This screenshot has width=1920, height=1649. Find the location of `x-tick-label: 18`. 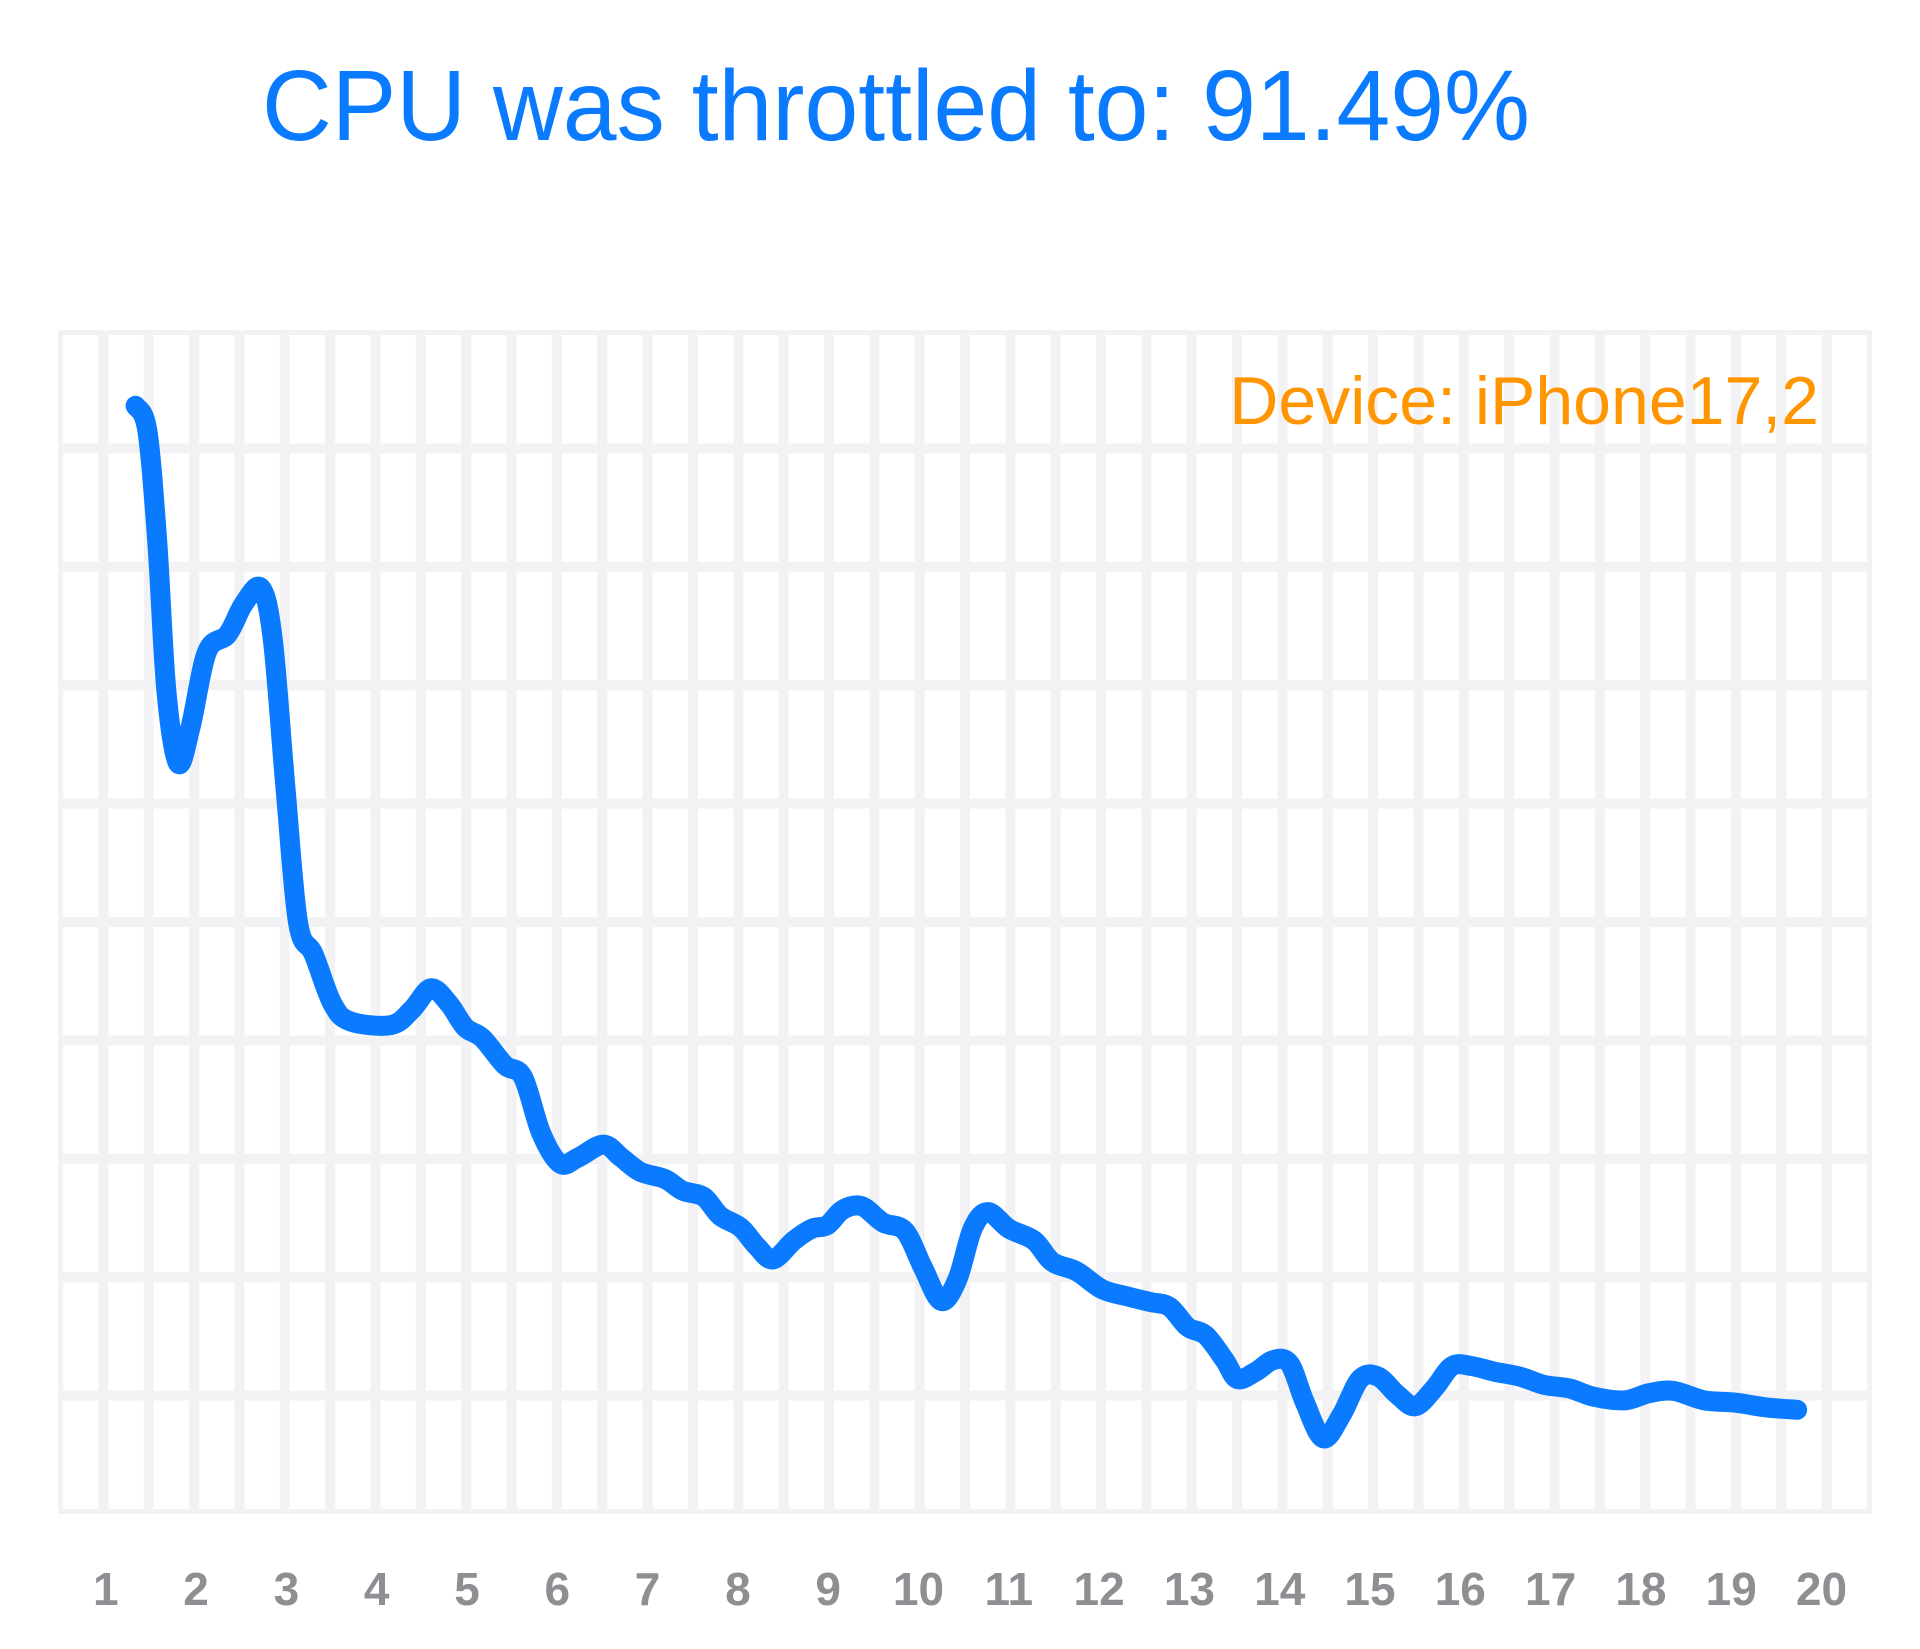

x-tick-label: 18 is located at coordinates (1640, 1589).